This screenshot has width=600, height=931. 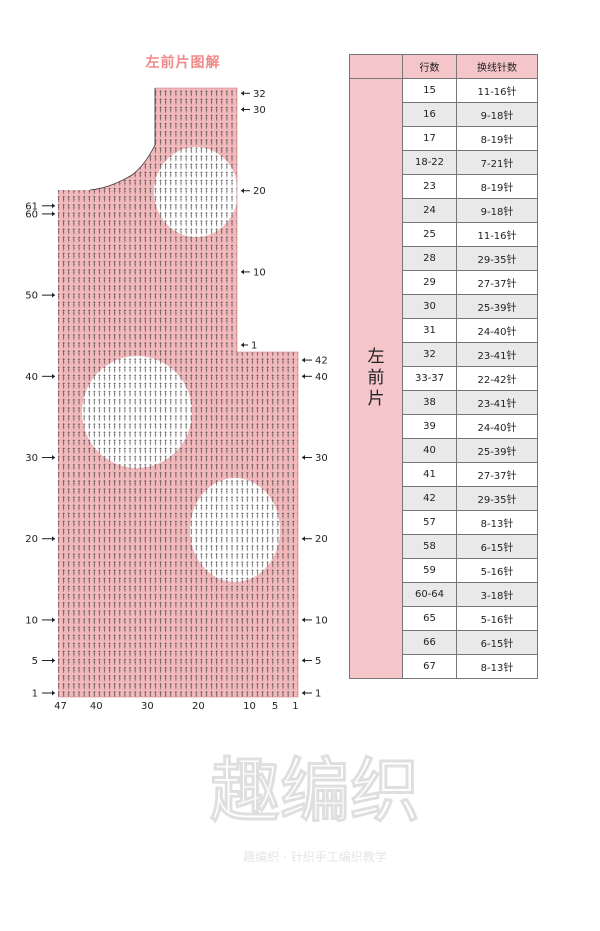 I want to click on neck-curve, so click(x=122, y=139).